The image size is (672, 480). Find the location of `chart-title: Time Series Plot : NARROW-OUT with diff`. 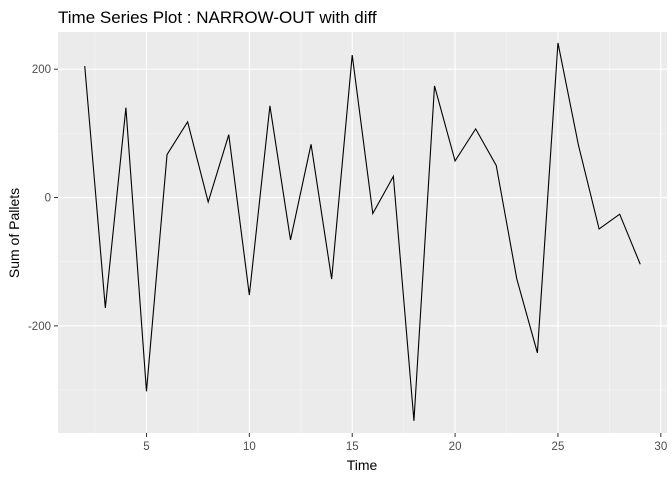

chart-title: Time Series Plot : NARROW-OUT with diff is located at coordinates (217, 17).